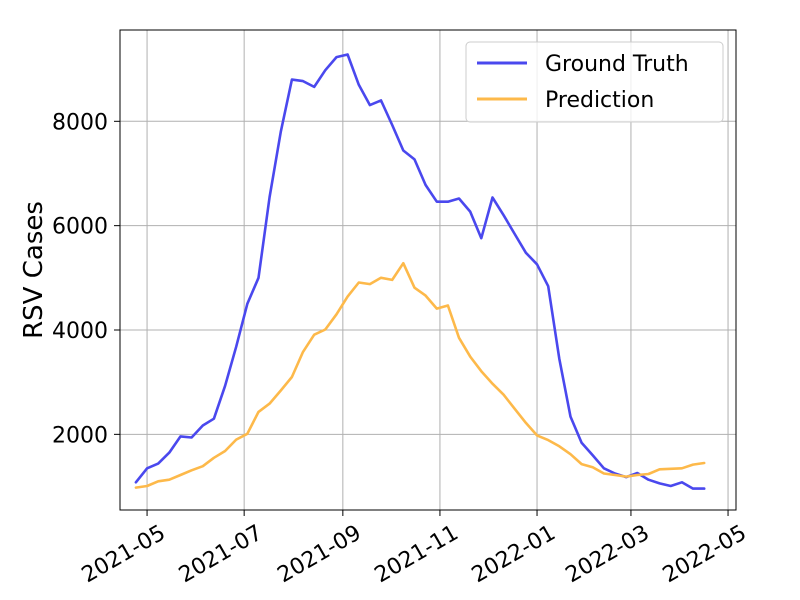 Image resolution: width=800 pixels, height=600 pixels. What do you see at coordinates (599, 100) in the screenshot?
I see `legend-label-prediction: Prediction` at bounding box center [599, 100].